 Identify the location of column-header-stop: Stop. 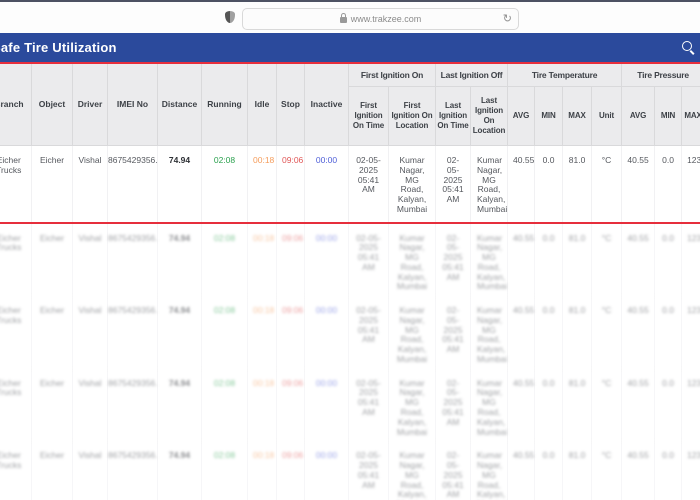
(290, 104).